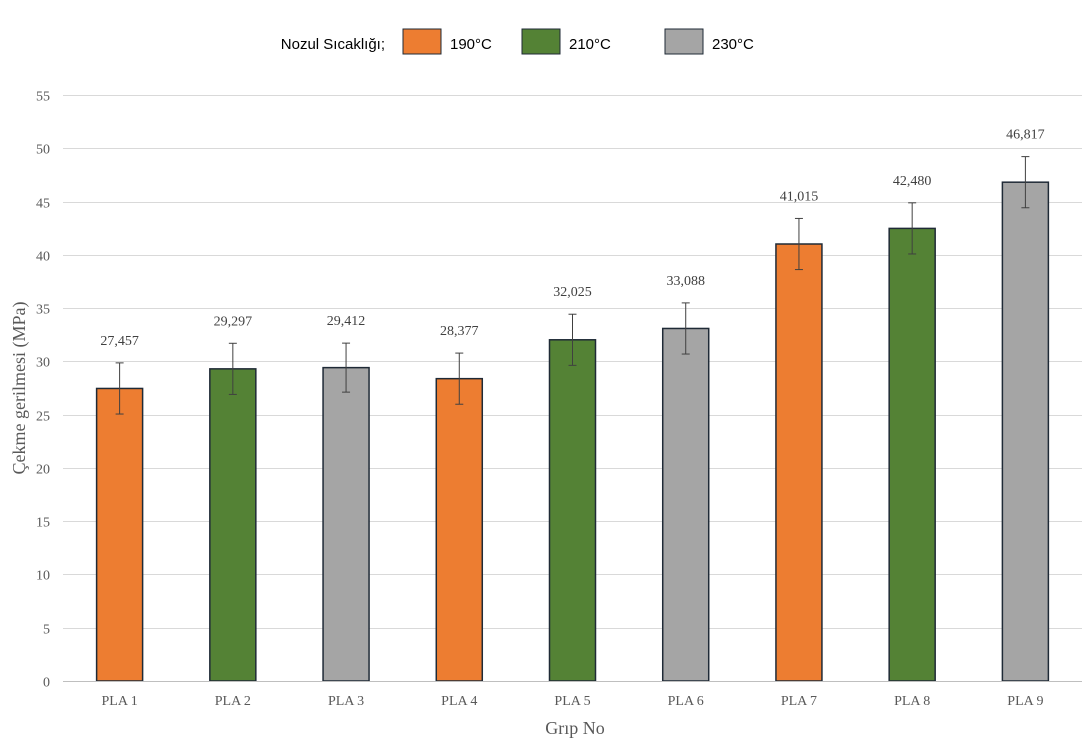 This screenshot has width=1091, height=746. I want to click on value-label: 33,088, so click(685, 281).